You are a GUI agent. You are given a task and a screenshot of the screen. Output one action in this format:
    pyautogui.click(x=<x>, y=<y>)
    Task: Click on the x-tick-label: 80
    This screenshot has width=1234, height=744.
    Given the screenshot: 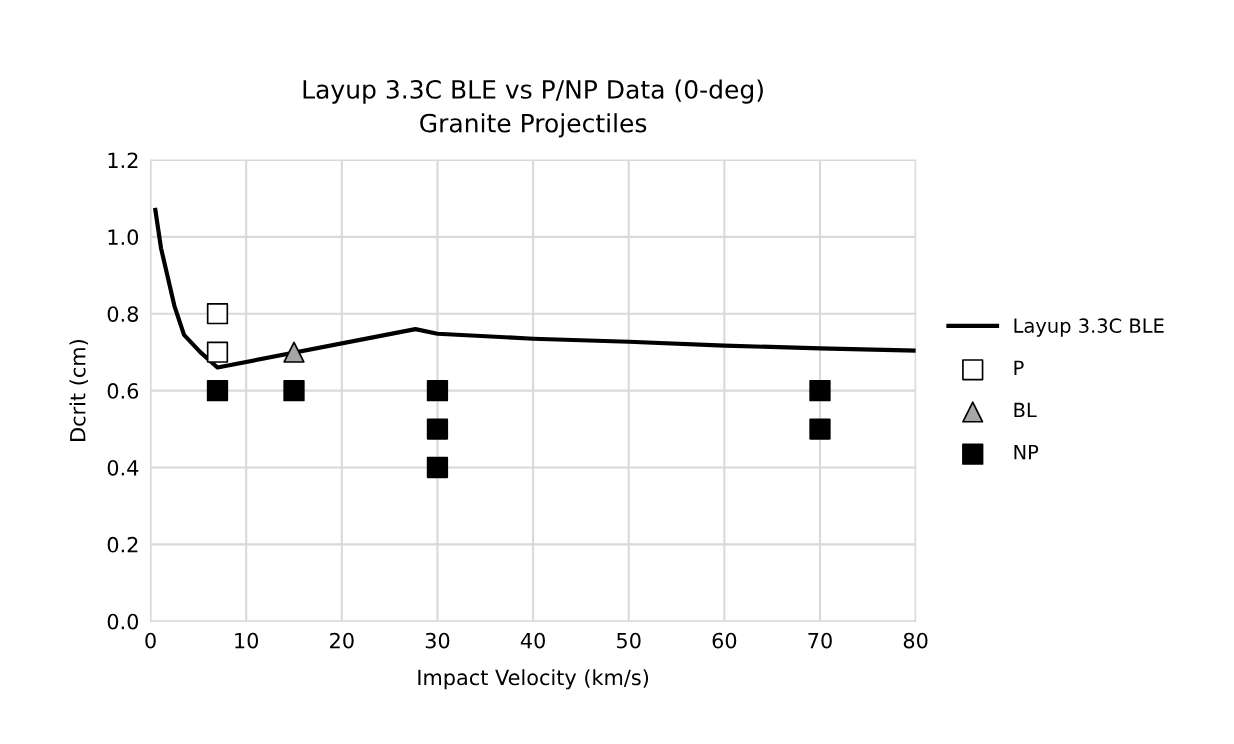 What is the action you would take?
    pyautogui.click(x=915, y=640)
    